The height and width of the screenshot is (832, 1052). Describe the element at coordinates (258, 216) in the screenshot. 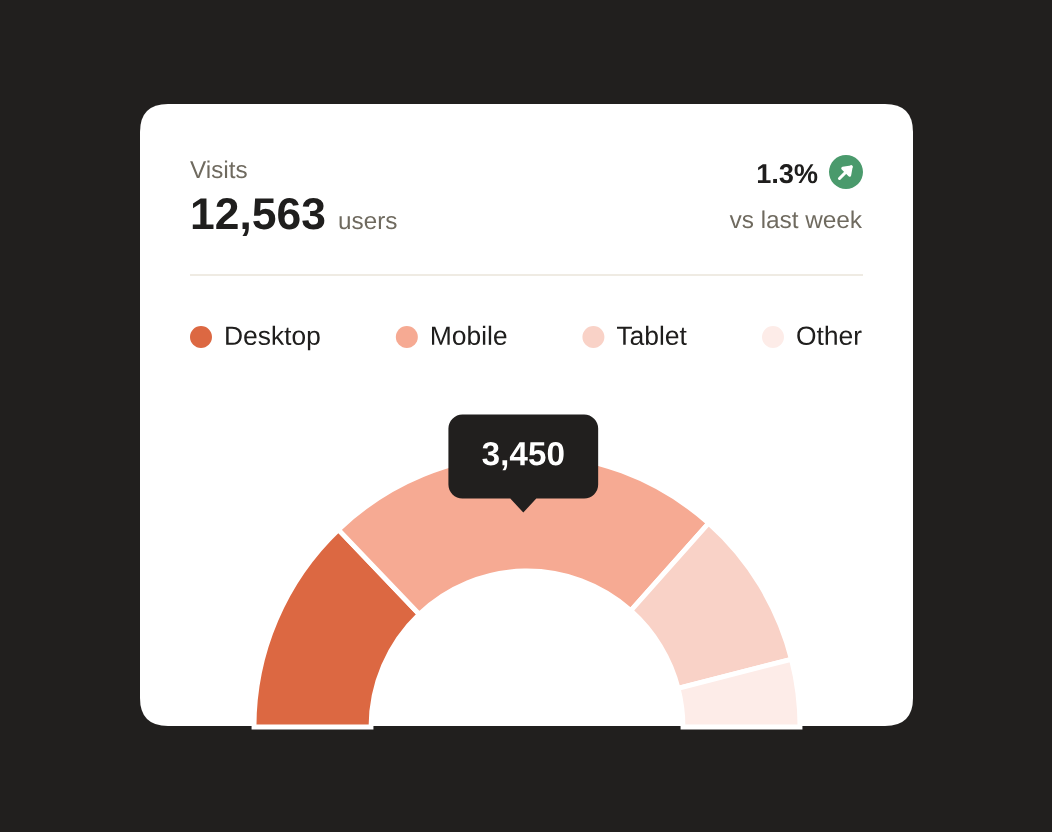

I see `text: 12,563` at that location.